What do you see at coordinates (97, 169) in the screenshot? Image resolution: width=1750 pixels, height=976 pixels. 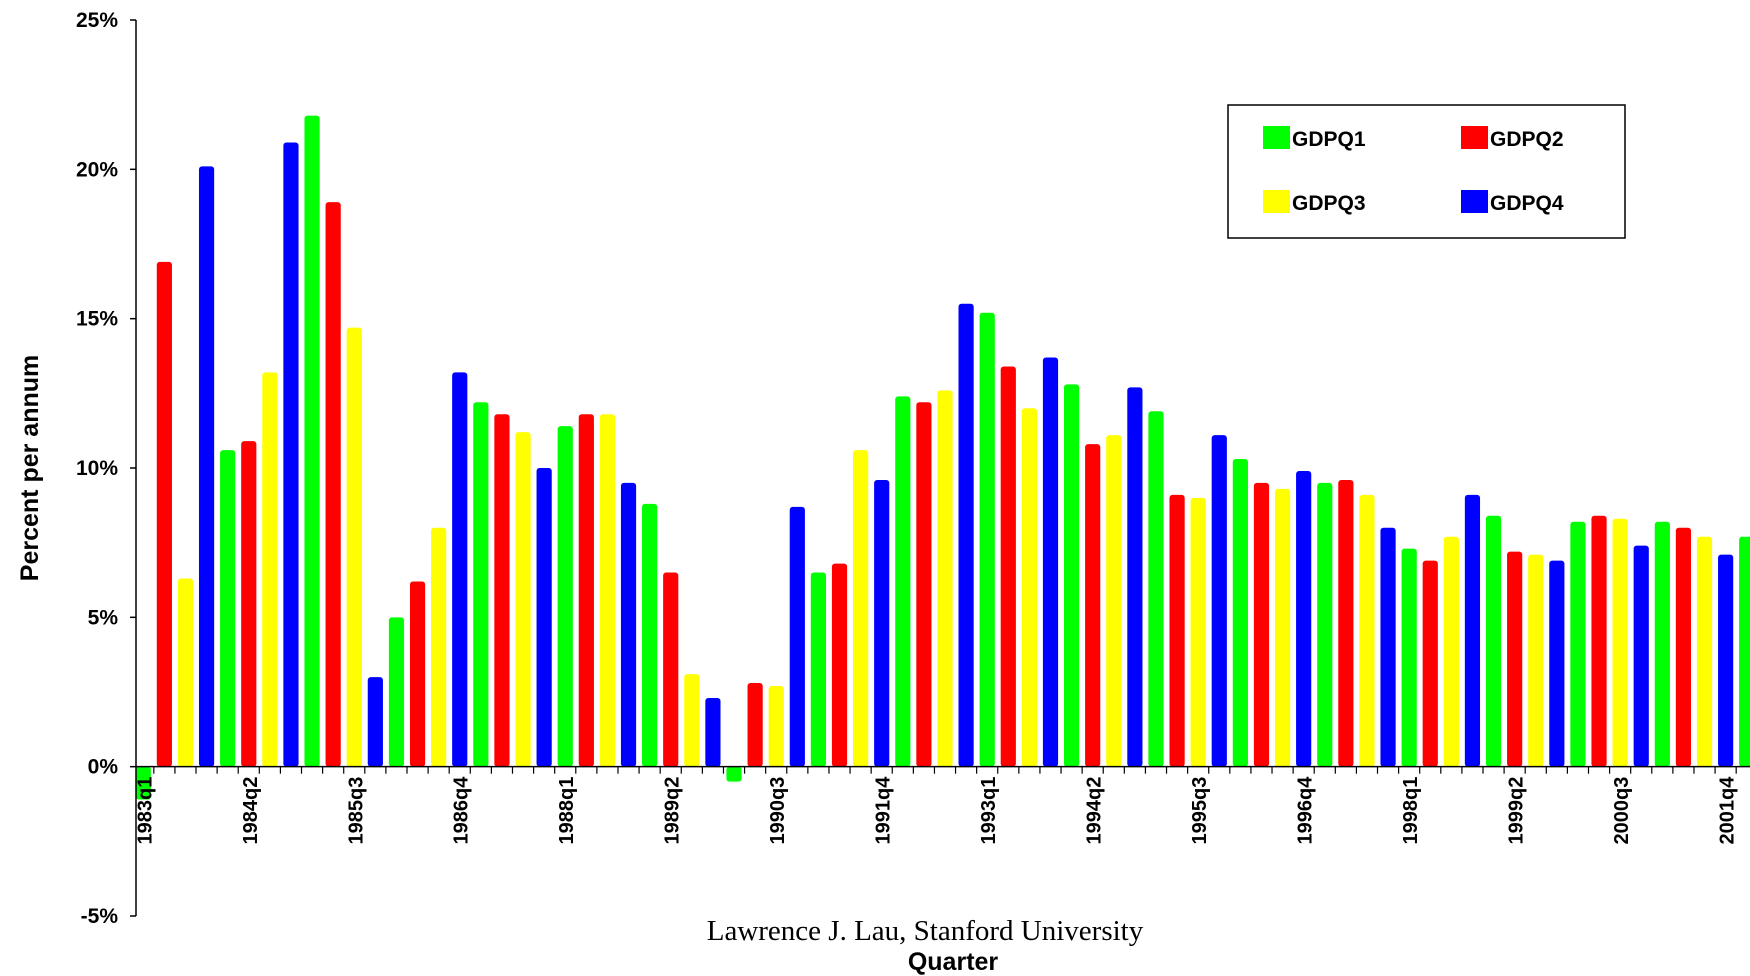 I see `y-tick-label: 20%` at bounding box center [97, 169].